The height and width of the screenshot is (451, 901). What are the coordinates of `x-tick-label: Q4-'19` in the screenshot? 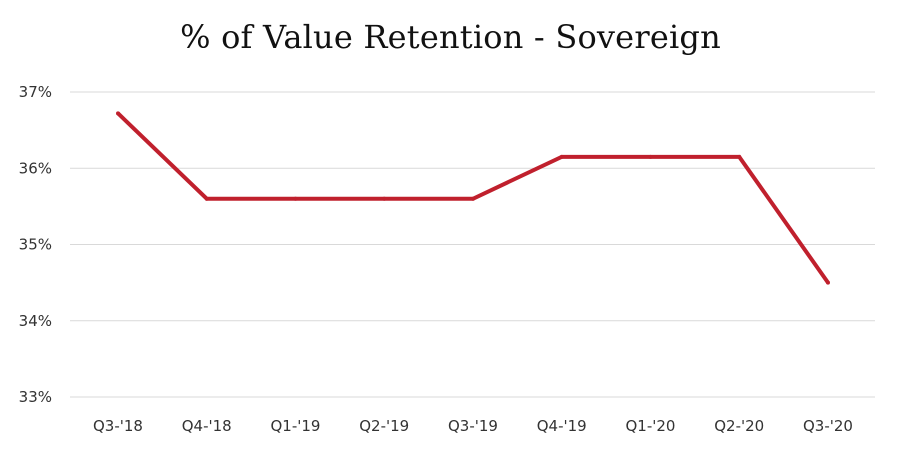 It's located at (562, 426).